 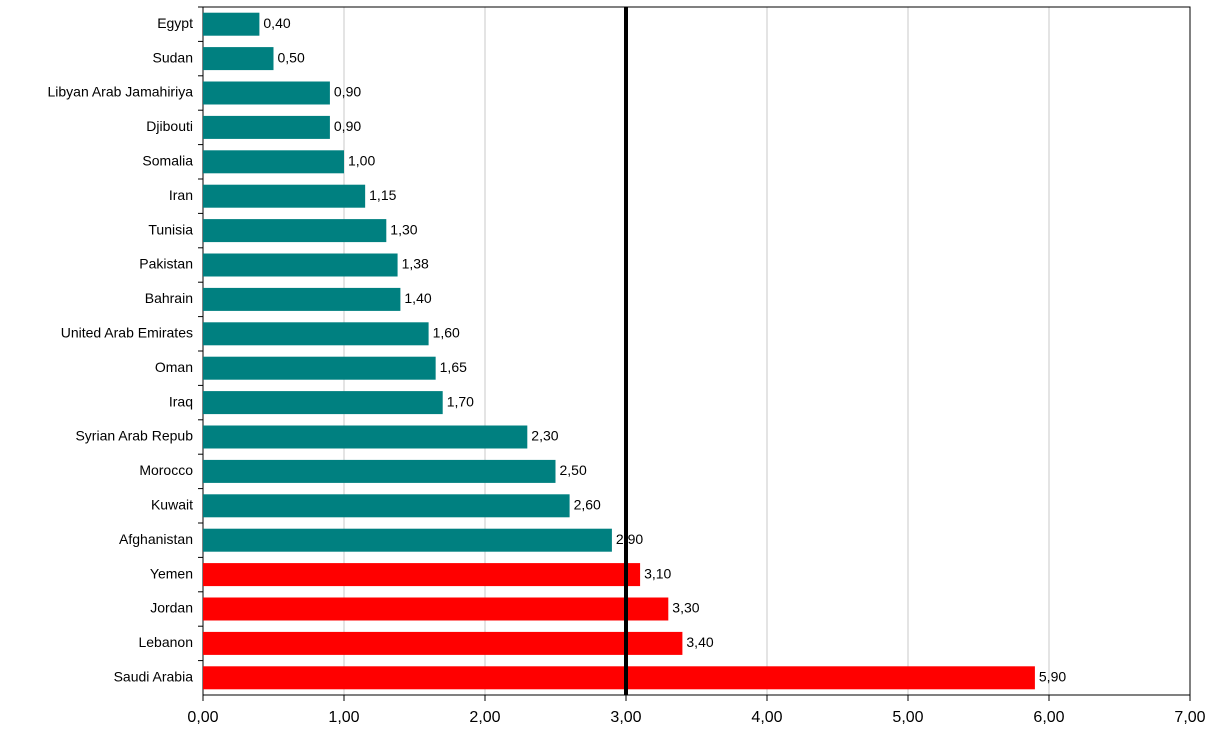 What do you see at coordinates (173, 57) in the screenshot?
I see `y-tick-label: Sudan` at bounding box center [173, 57].